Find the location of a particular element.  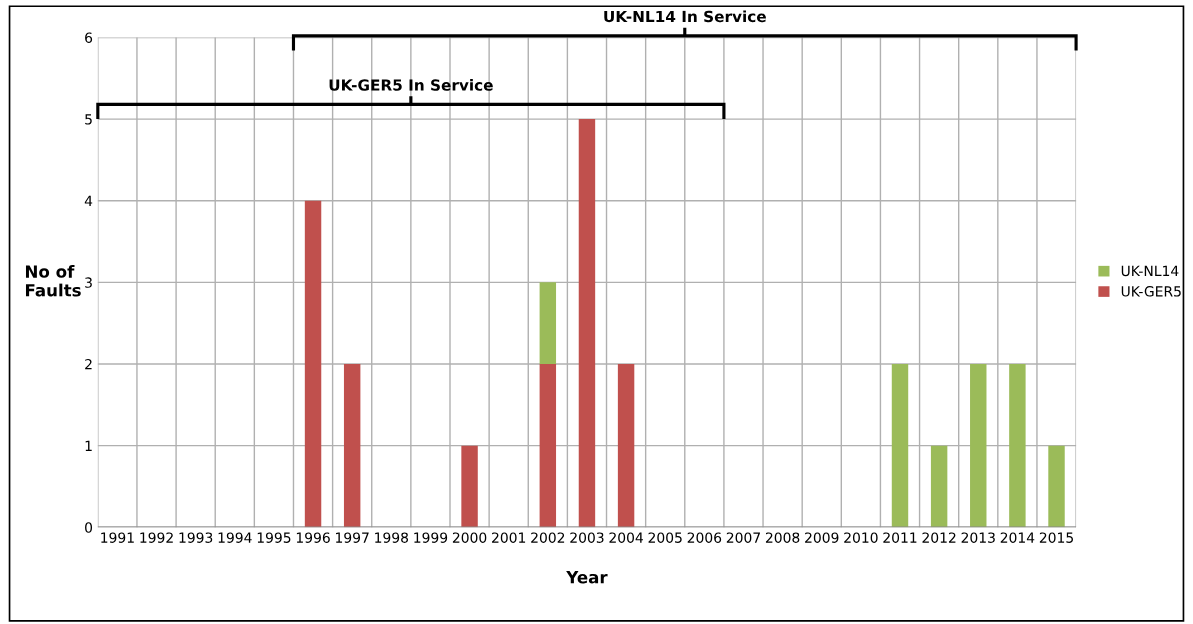

x-tick-label: 1991 is located at coordinates (117, 537).